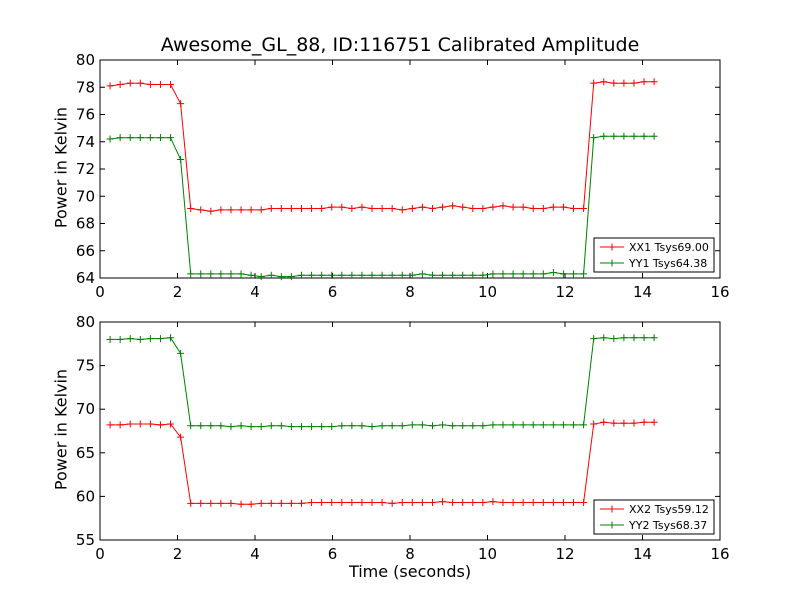 The image size is (800, 600). I want to click on y-tick-label: 68, so click(85, 224).